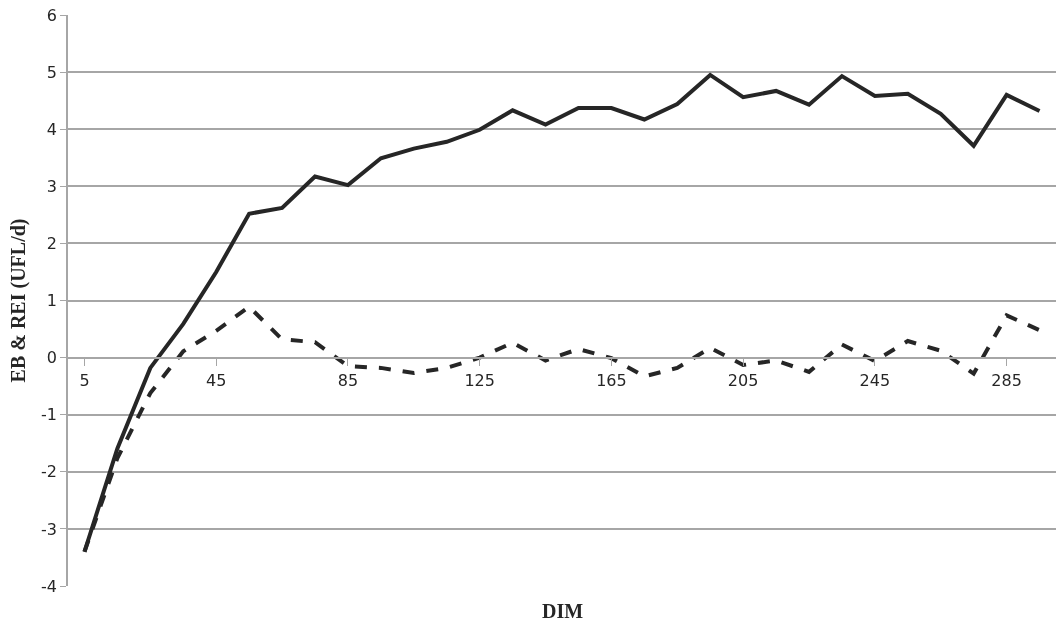  I want to click on x-tick-label: 125, so click(479, 380).